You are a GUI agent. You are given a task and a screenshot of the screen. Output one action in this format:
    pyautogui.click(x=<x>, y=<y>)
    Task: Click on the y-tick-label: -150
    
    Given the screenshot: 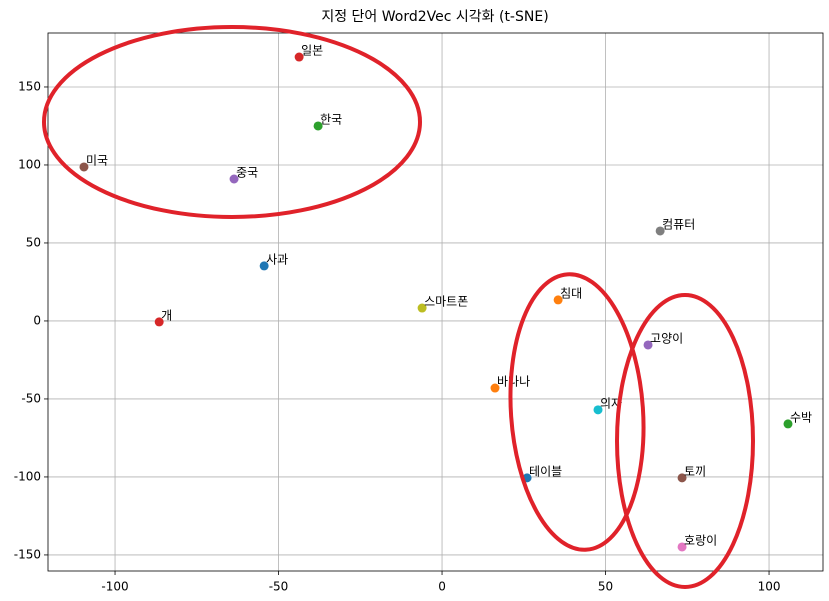 What is the action you would take?
    pyautogui.click(x=27, y=554)
    